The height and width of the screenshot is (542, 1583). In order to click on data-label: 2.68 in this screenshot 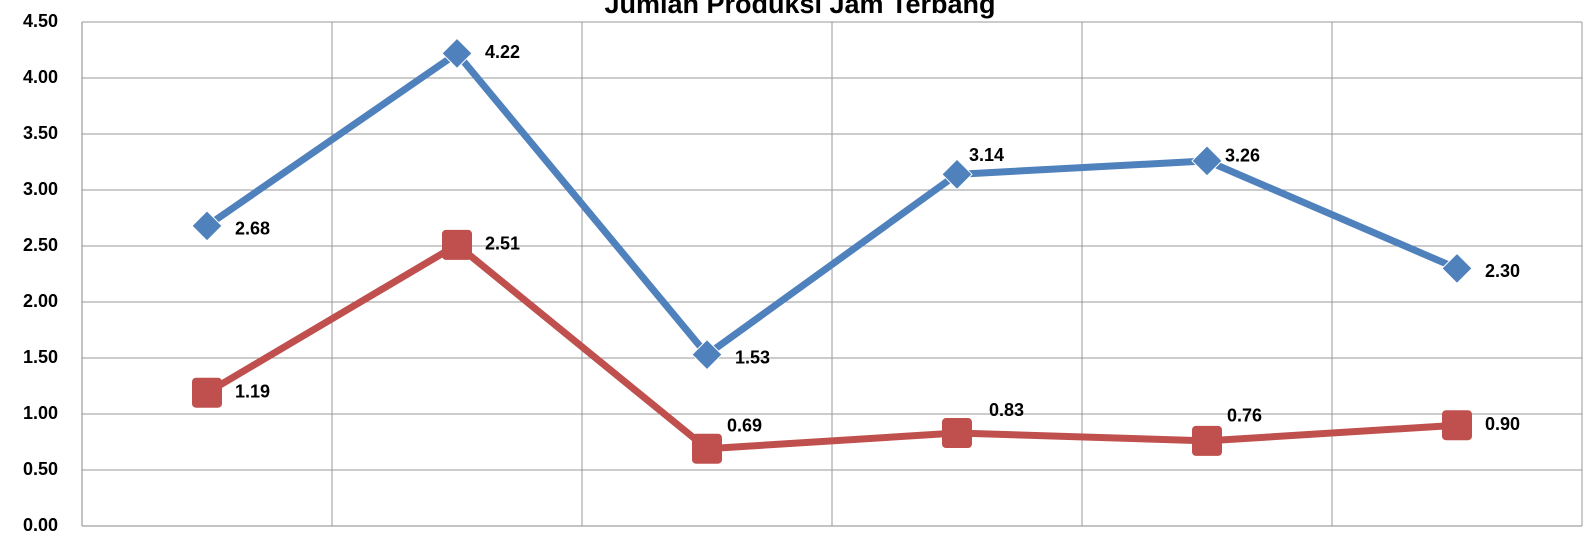, I will do `click(252, 229)`.